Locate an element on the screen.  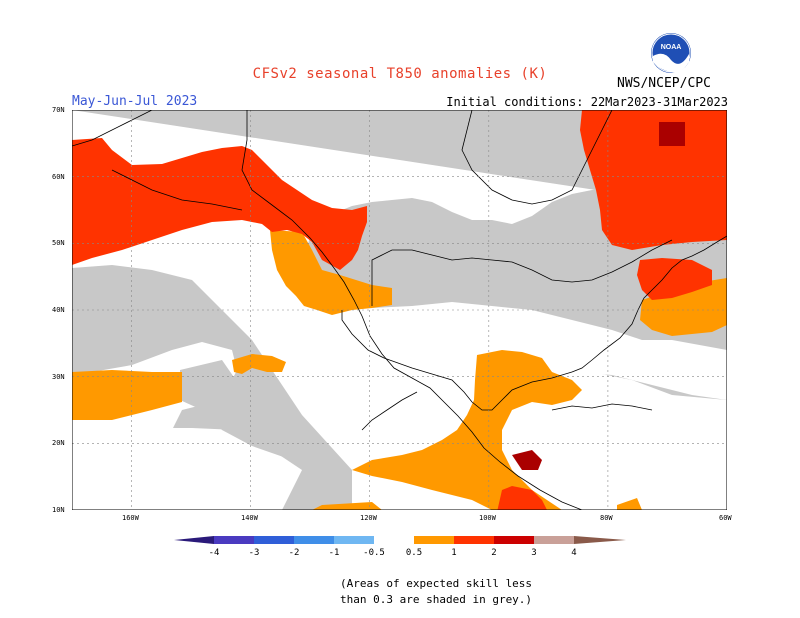
colorbar-tick-label: 2 is located at coordinates (493, 553).